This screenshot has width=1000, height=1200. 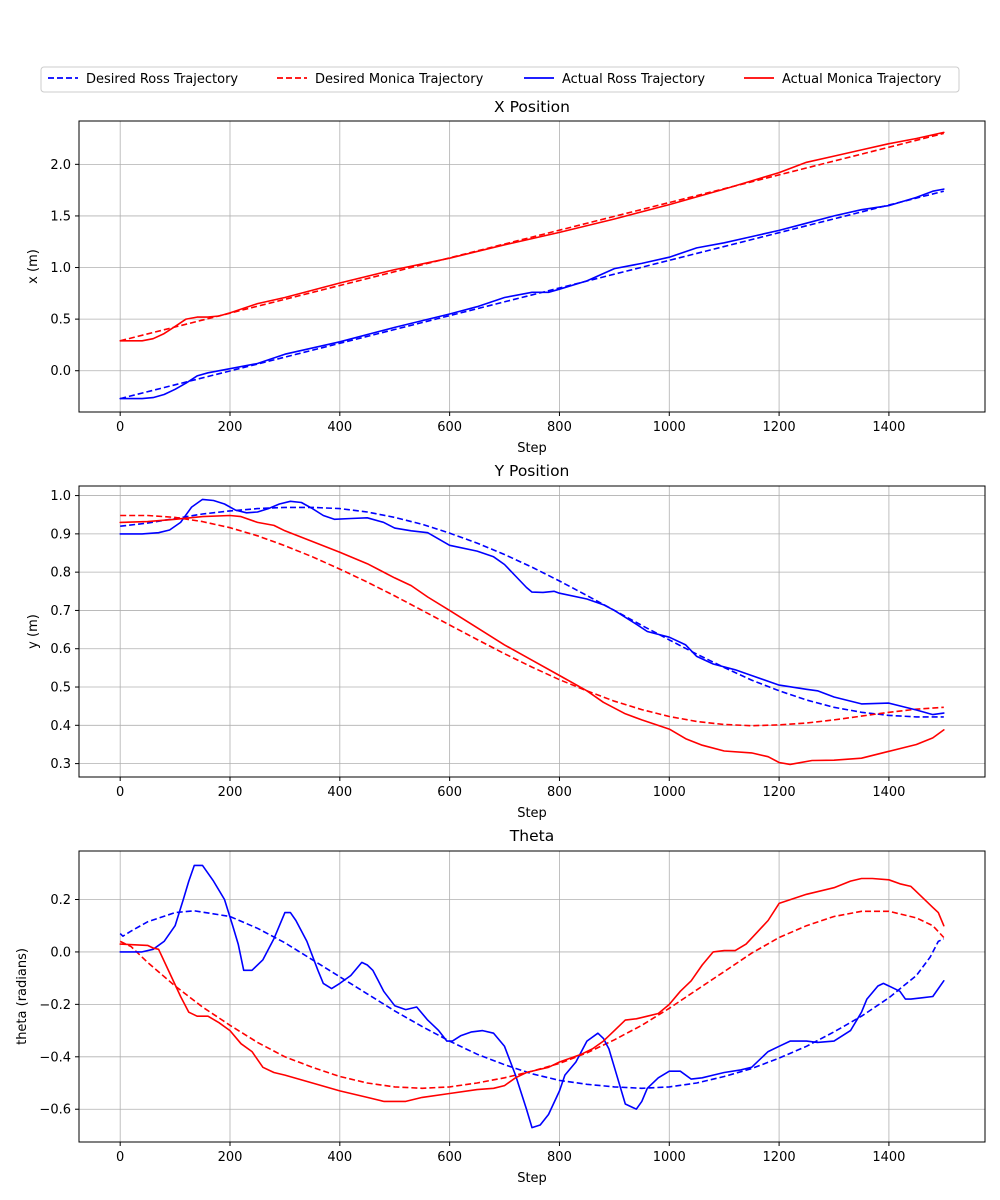 I want to click on series-line-actual-monica-trajectory, so click(x=532, y=236).